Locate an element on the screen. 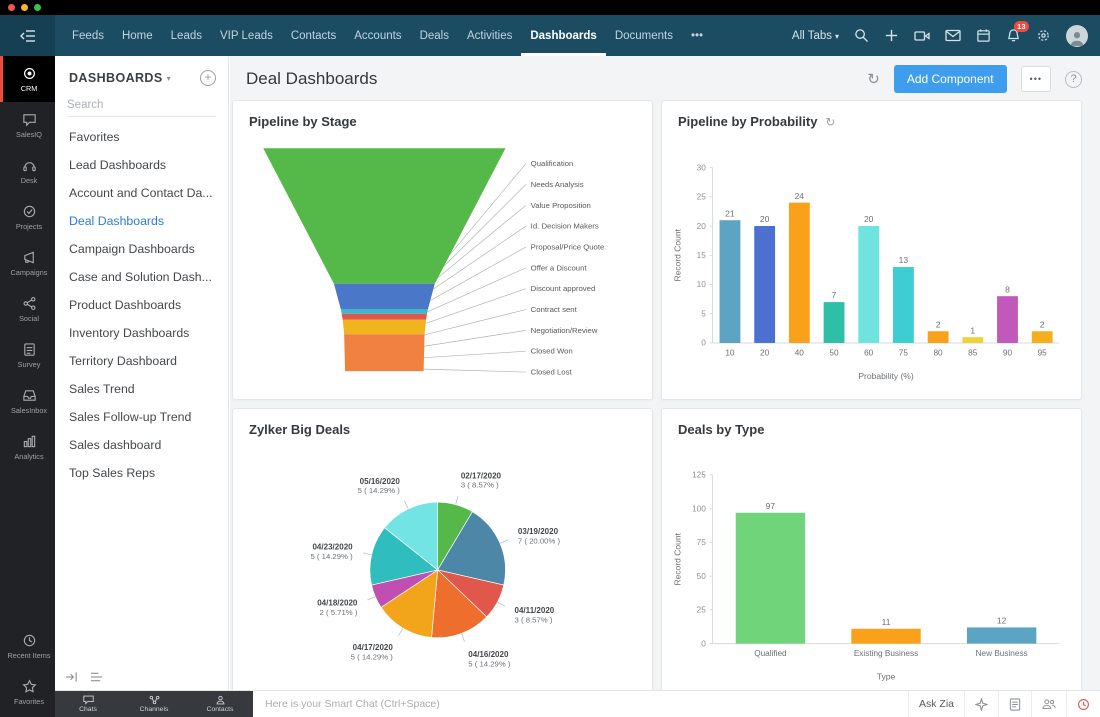 This screenshot has width=1100, height=717. history-clock-icon is located at coordinates (1083, 704).